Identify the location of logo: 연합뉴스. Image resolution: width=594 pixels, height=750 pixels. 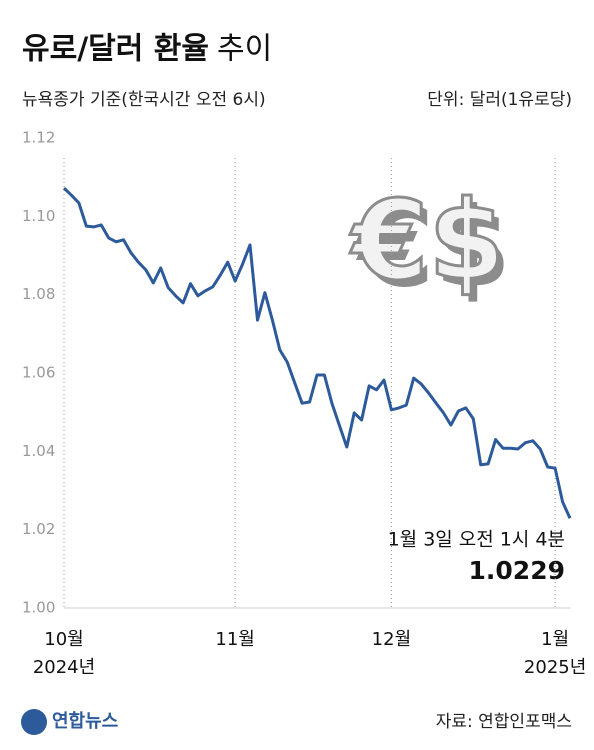
(69, 722).